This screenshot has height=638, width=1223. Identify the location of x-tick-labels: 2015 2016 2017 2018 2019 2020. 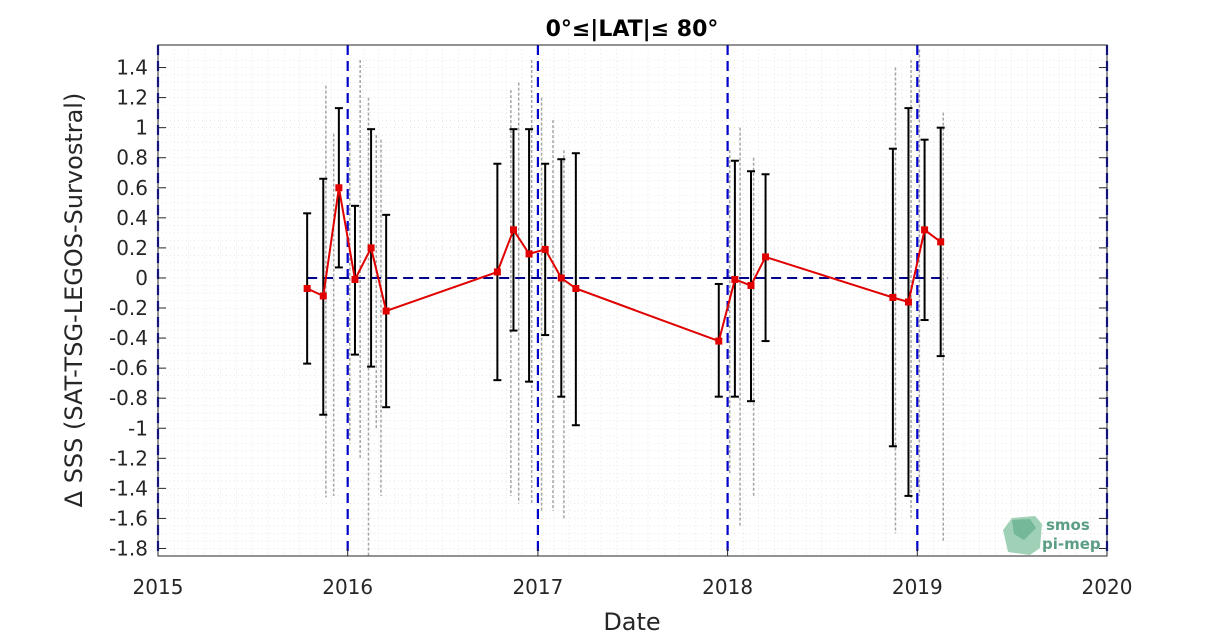
(633, 587).